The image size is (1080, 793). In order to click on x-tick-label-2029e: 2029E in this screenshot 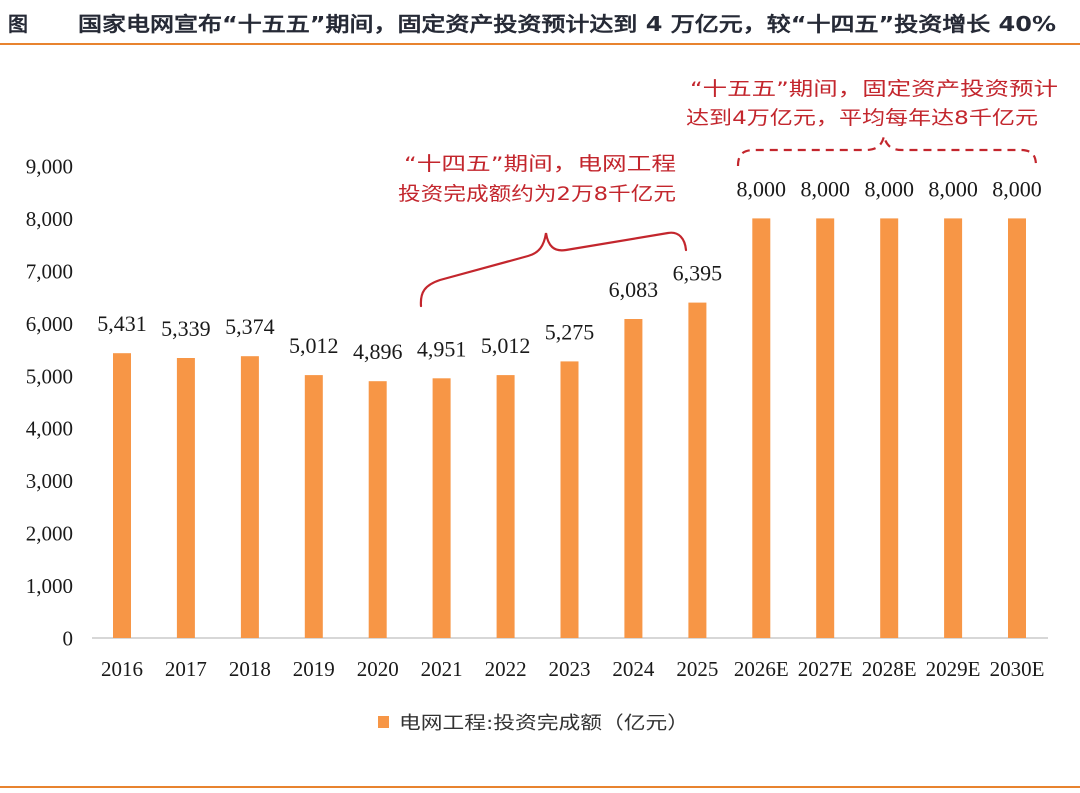, I will do `click(953, 669)`.